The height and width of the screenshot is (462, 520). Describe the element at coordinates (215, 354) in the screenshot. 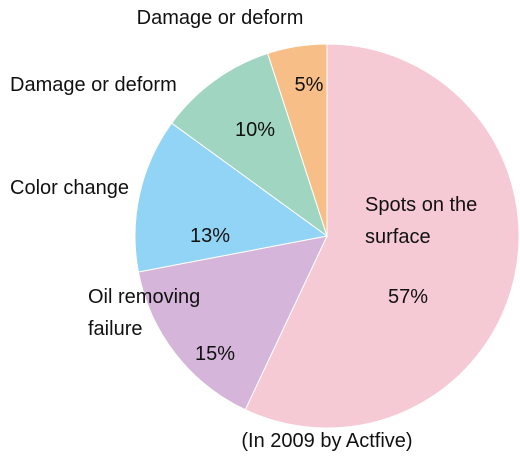

I see `value-label: 15%` at that location.